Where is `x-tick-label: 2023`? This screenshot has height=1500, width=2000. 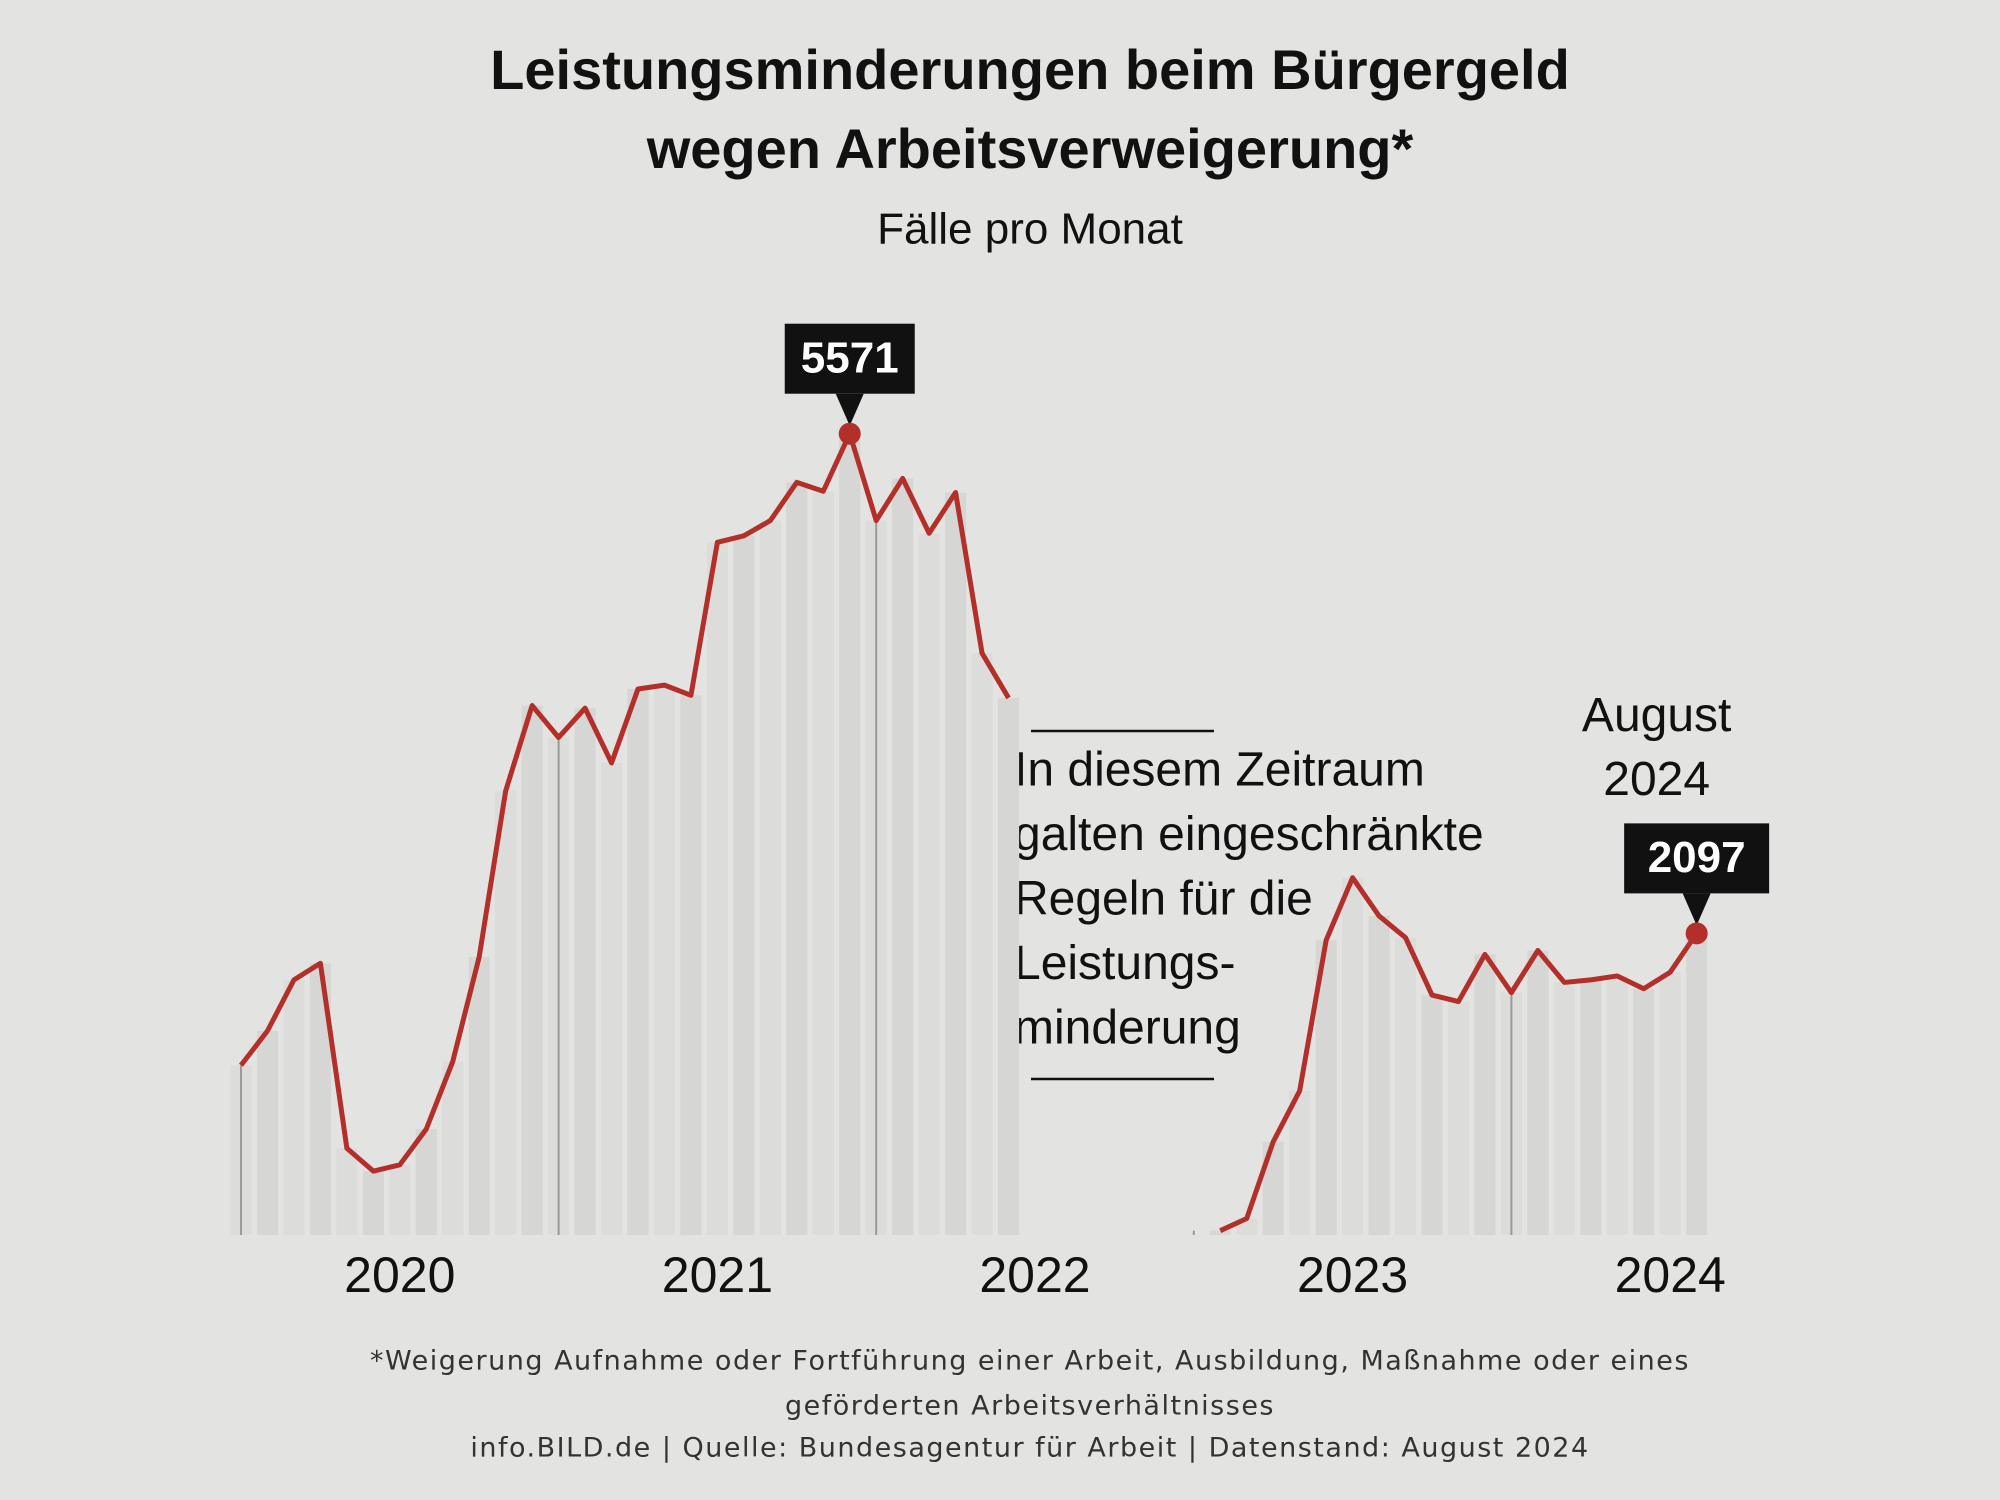 x-tick-label: 2023 is located at coordinates (1352, 1275).